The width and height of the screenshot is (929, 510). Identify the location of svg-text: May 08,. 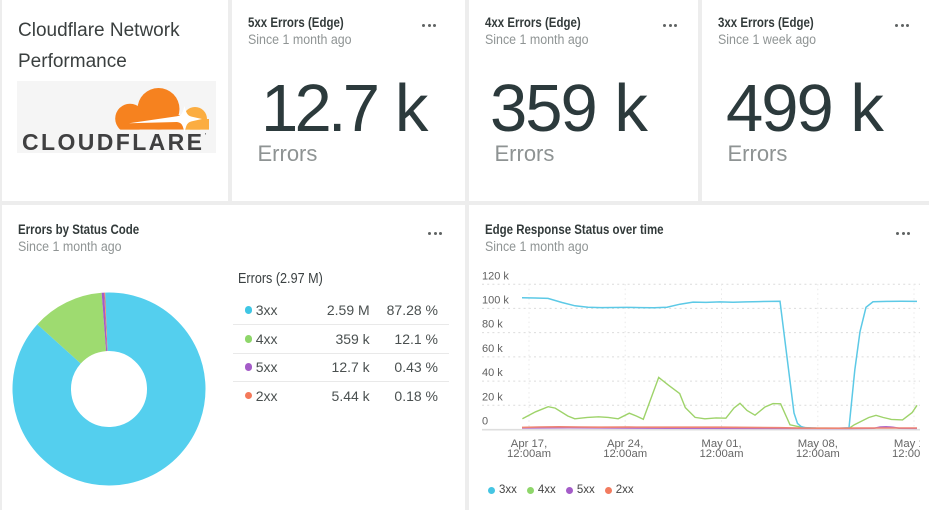
(818, 444).